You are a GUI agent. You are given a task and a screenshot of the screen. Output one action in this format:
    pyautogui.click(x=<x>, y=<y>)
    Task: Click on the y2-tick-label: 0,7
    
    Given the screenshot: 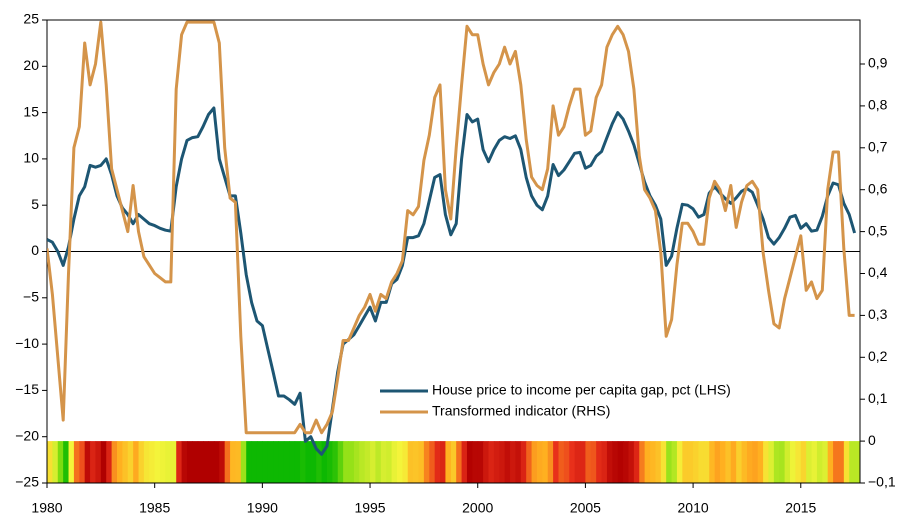 What is the action you would take?
    pyautogui.click(x=878, y=146)
    